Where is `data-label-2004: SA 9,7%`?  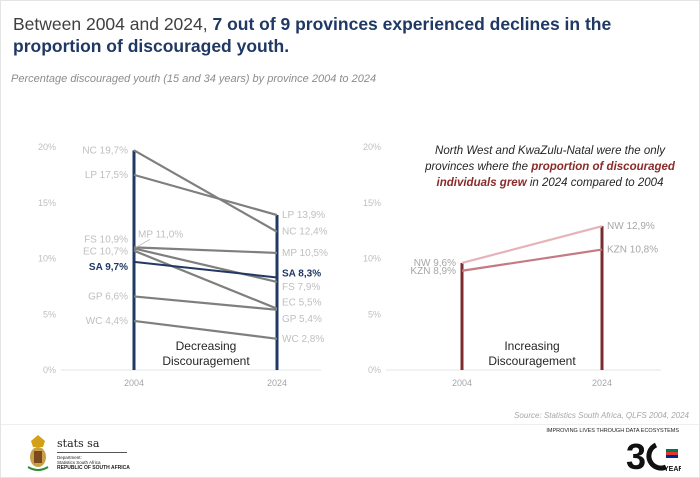
data-label-2004: SA 9,7% is located at coordinates (108, 267).